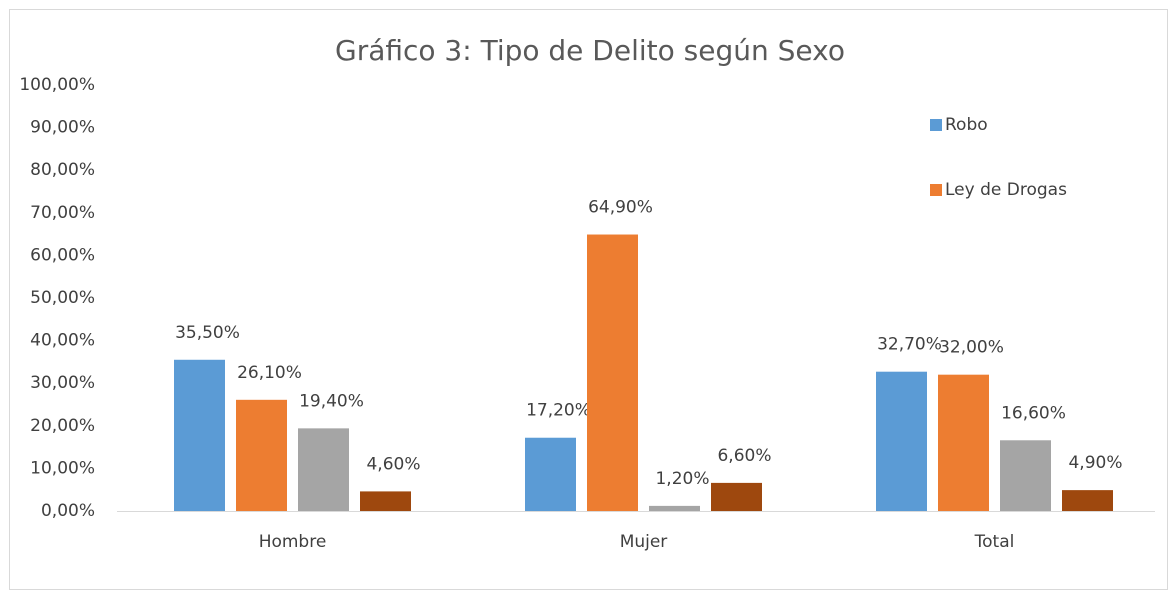  I want to click on data-label: 32,70%, so click(909, 345).